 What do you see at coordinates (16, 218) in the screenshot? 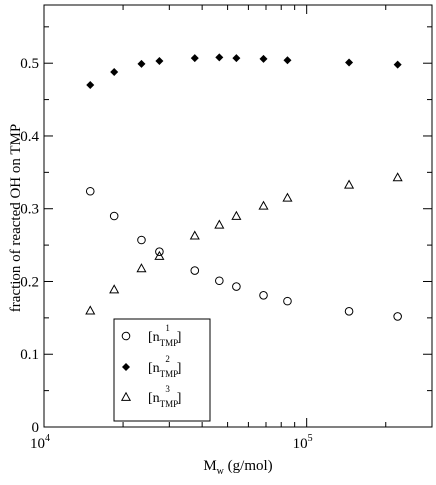
I see `y-axis-label: fraction of reacted OH on TMP` at bounding box center [16, 218].